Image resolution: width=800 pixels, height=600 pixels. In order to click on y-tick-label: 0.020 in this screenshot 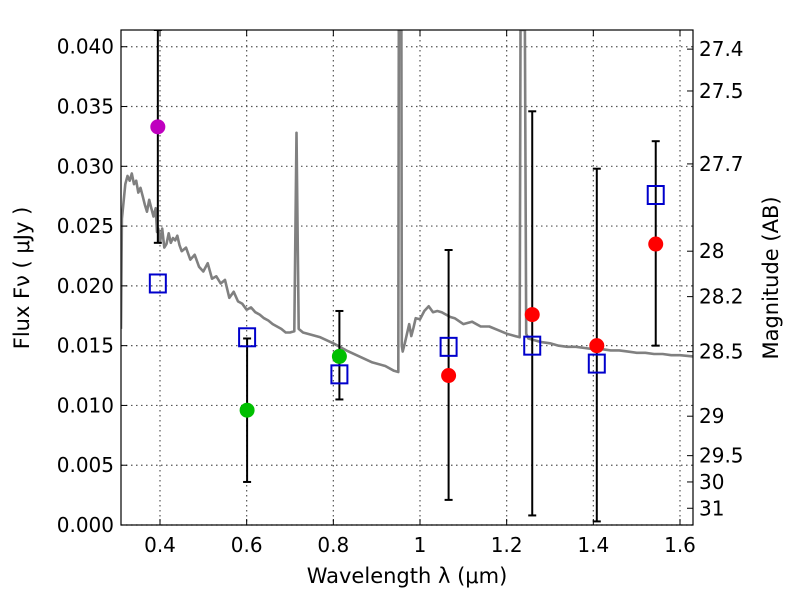, I will do `click(85, 286)`.